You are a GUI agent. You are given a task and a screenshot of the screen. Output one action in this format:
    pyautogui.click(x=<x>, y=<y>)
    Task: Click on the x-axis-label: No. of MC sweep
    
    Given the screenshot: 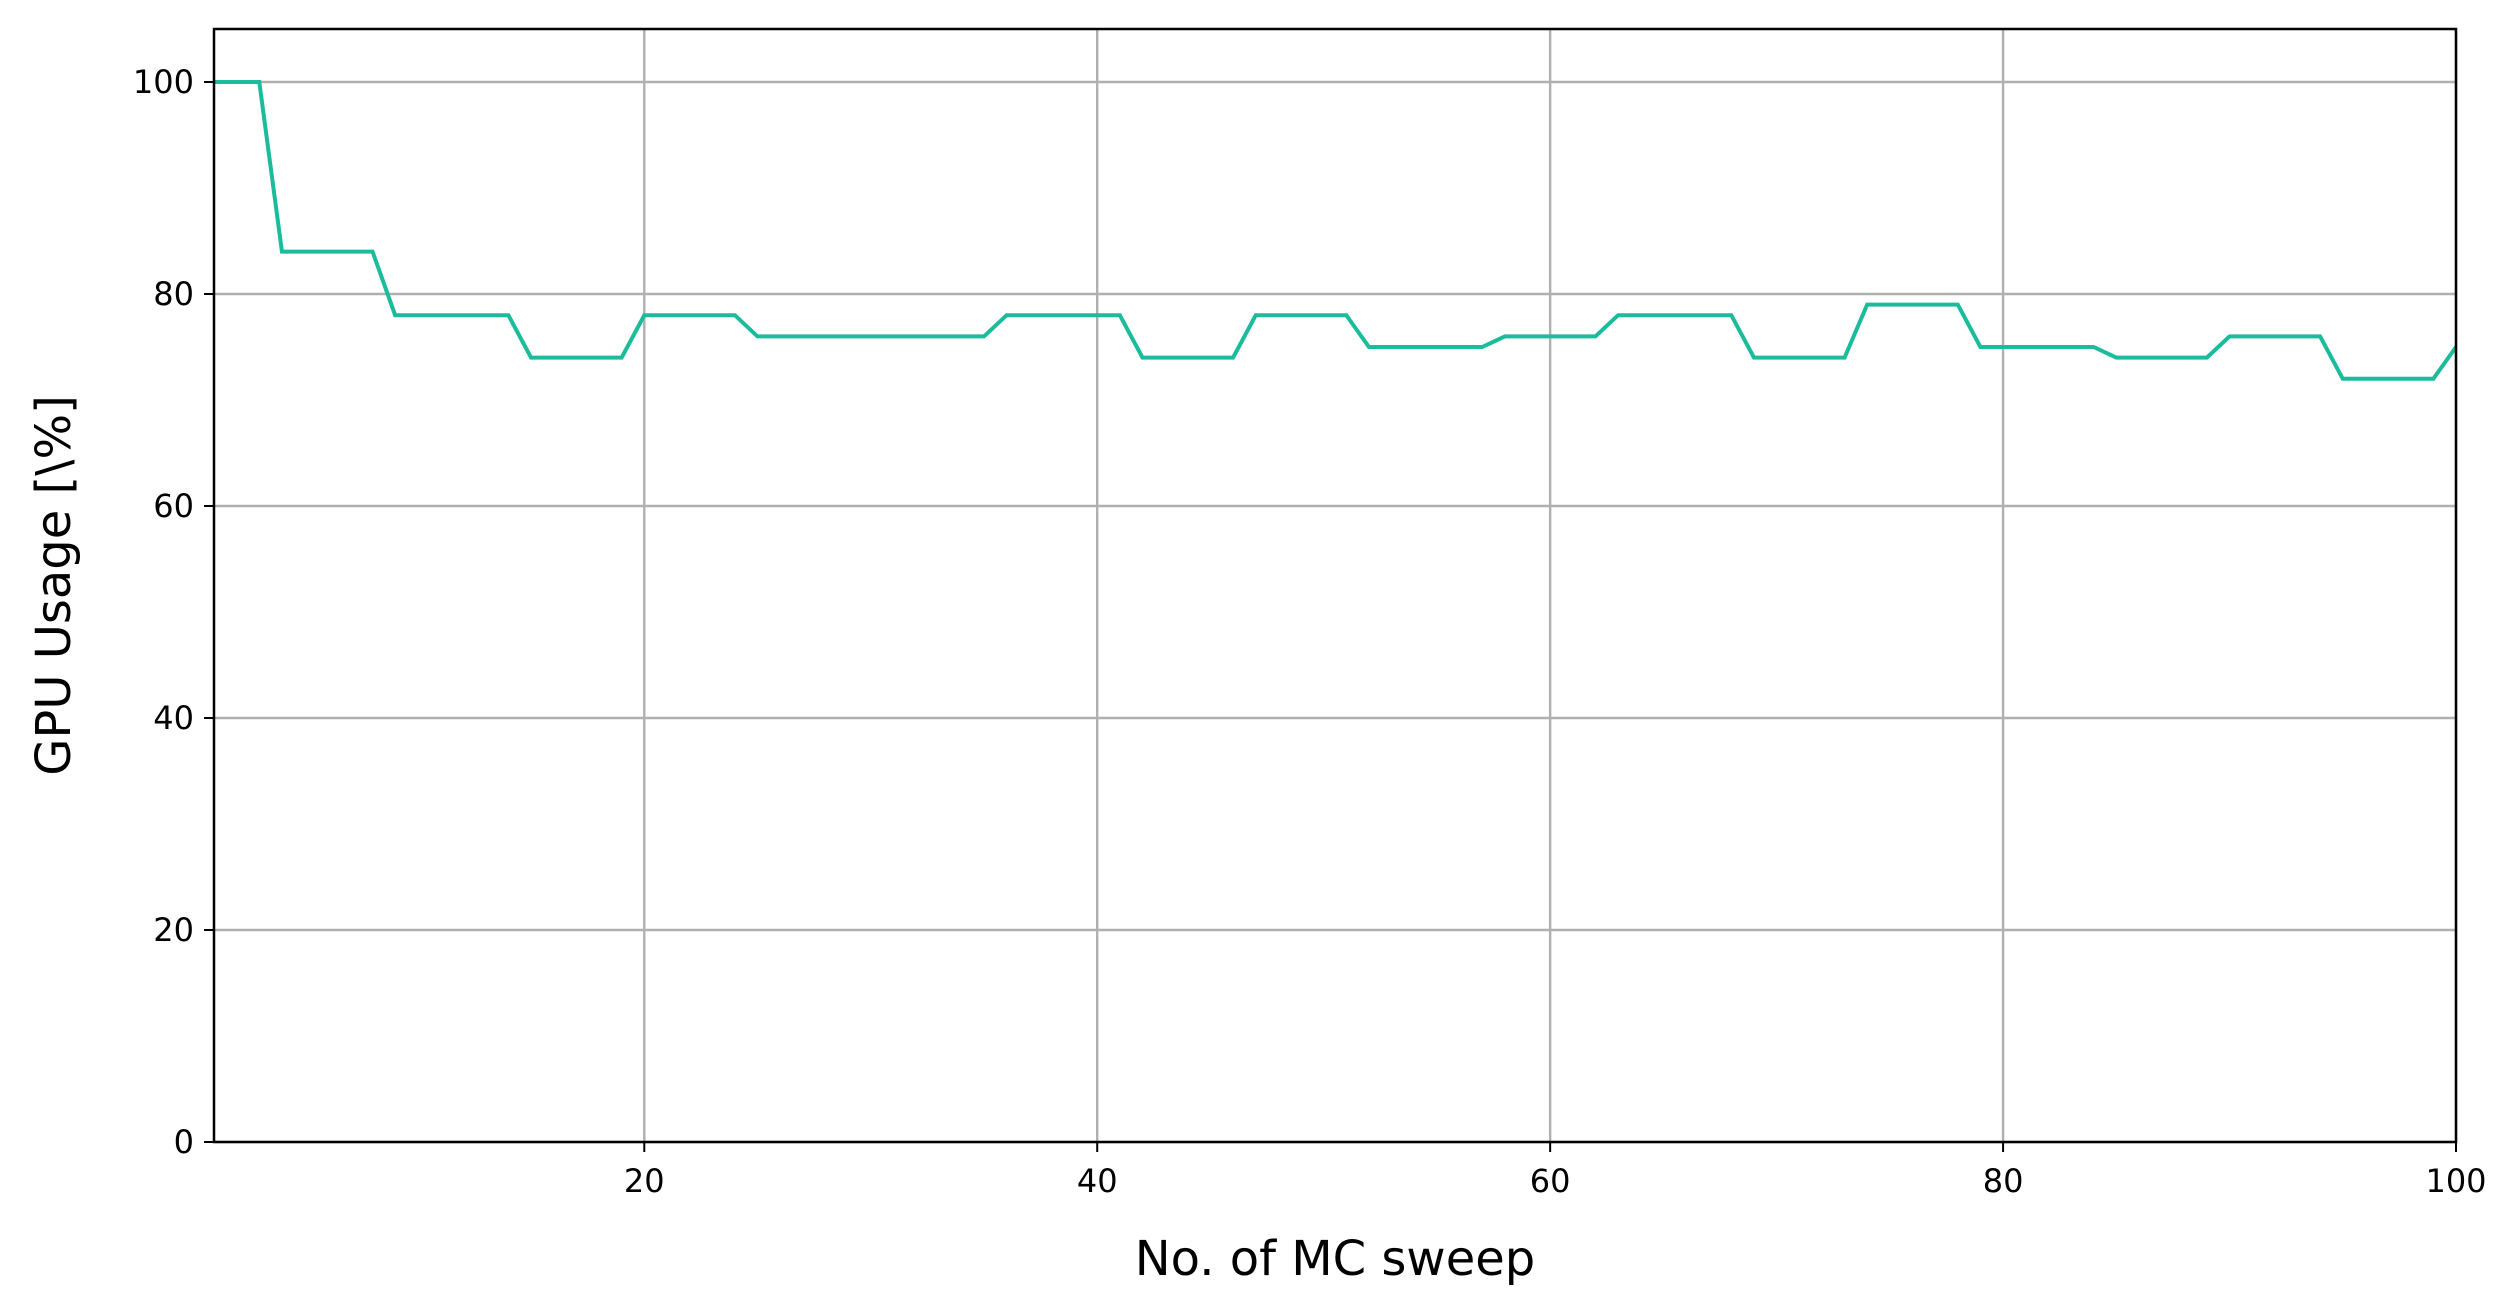 What is the action you would take?
    pyautogui.click(x=1335, y=1259)
    